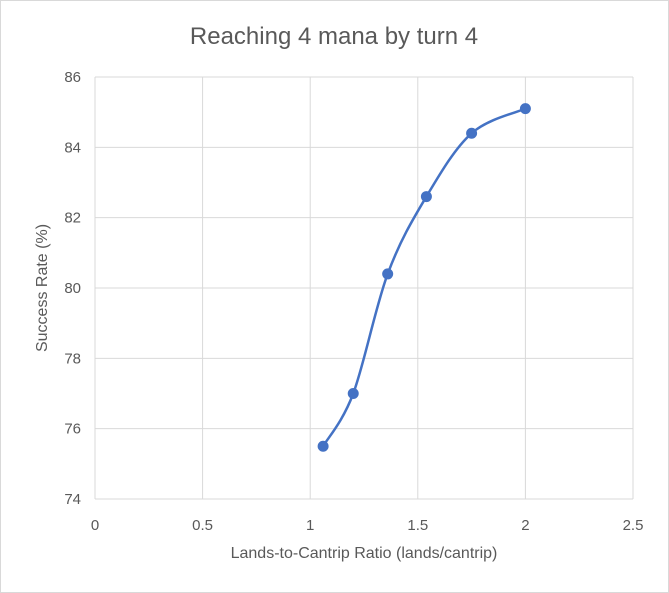 This screenshot has height=593, width=669. Describe the element at coordinates (202, 525) in the screenshot. I see `x-tick-label: 0.5` at that location.